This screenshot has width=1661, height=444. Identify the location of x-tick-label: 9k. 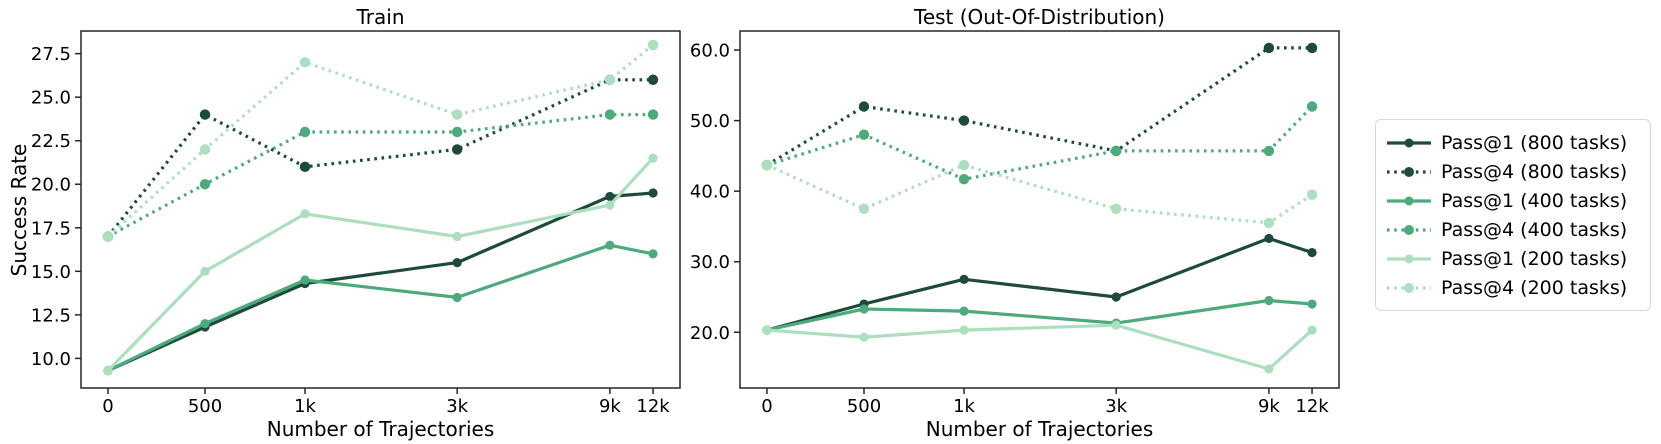
(1269, 406).